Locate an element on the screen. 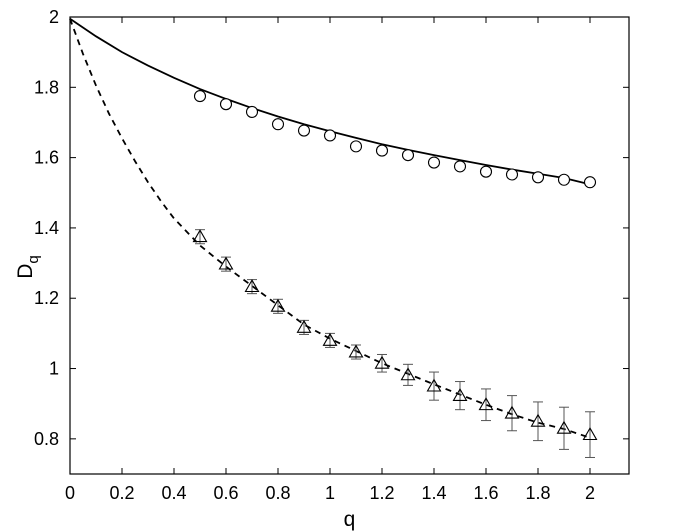  y-axis-label: Dq is located at coordinates (28, 267).